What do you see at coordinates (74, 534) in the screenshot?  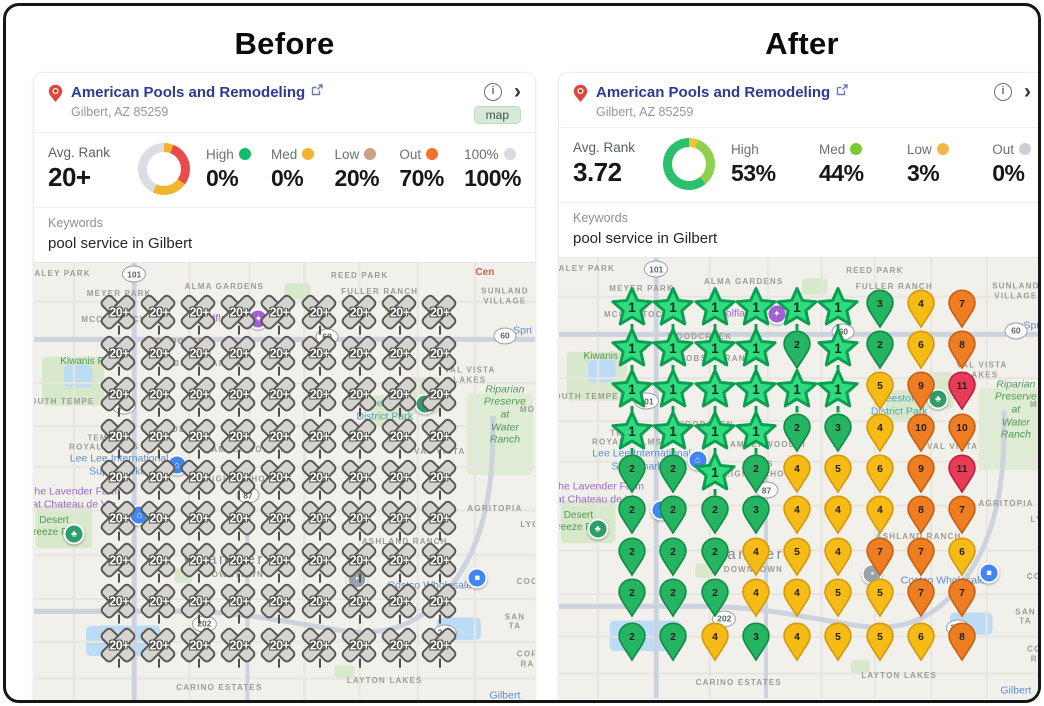 I see `desert-breeze-park-poi: ♣` at bounding box center [74, 534].